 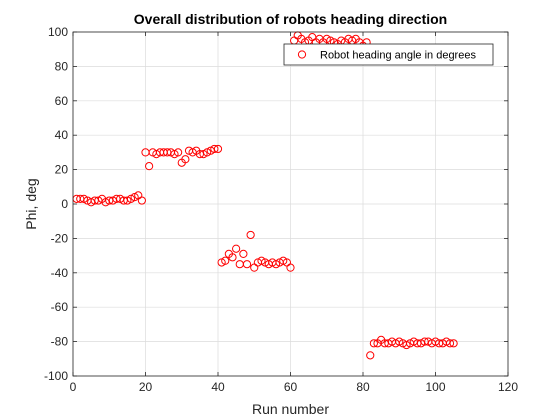 I want to click on legend-entry: Robot heading angle in degrees, so click(x=398, y=56).